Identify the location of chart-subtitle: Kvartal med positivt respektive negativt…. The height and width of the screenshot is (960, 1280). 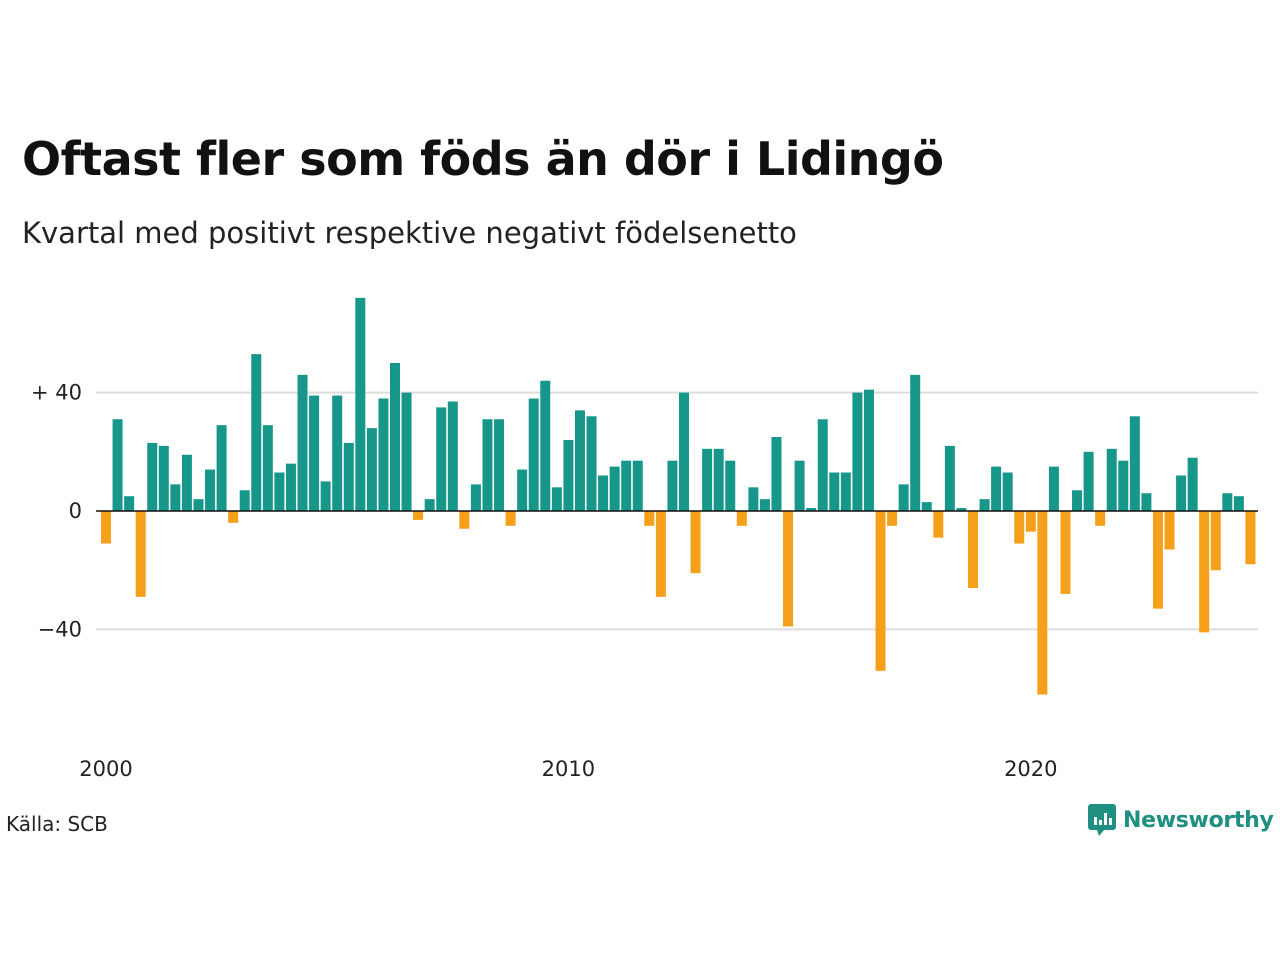
(409, 233).